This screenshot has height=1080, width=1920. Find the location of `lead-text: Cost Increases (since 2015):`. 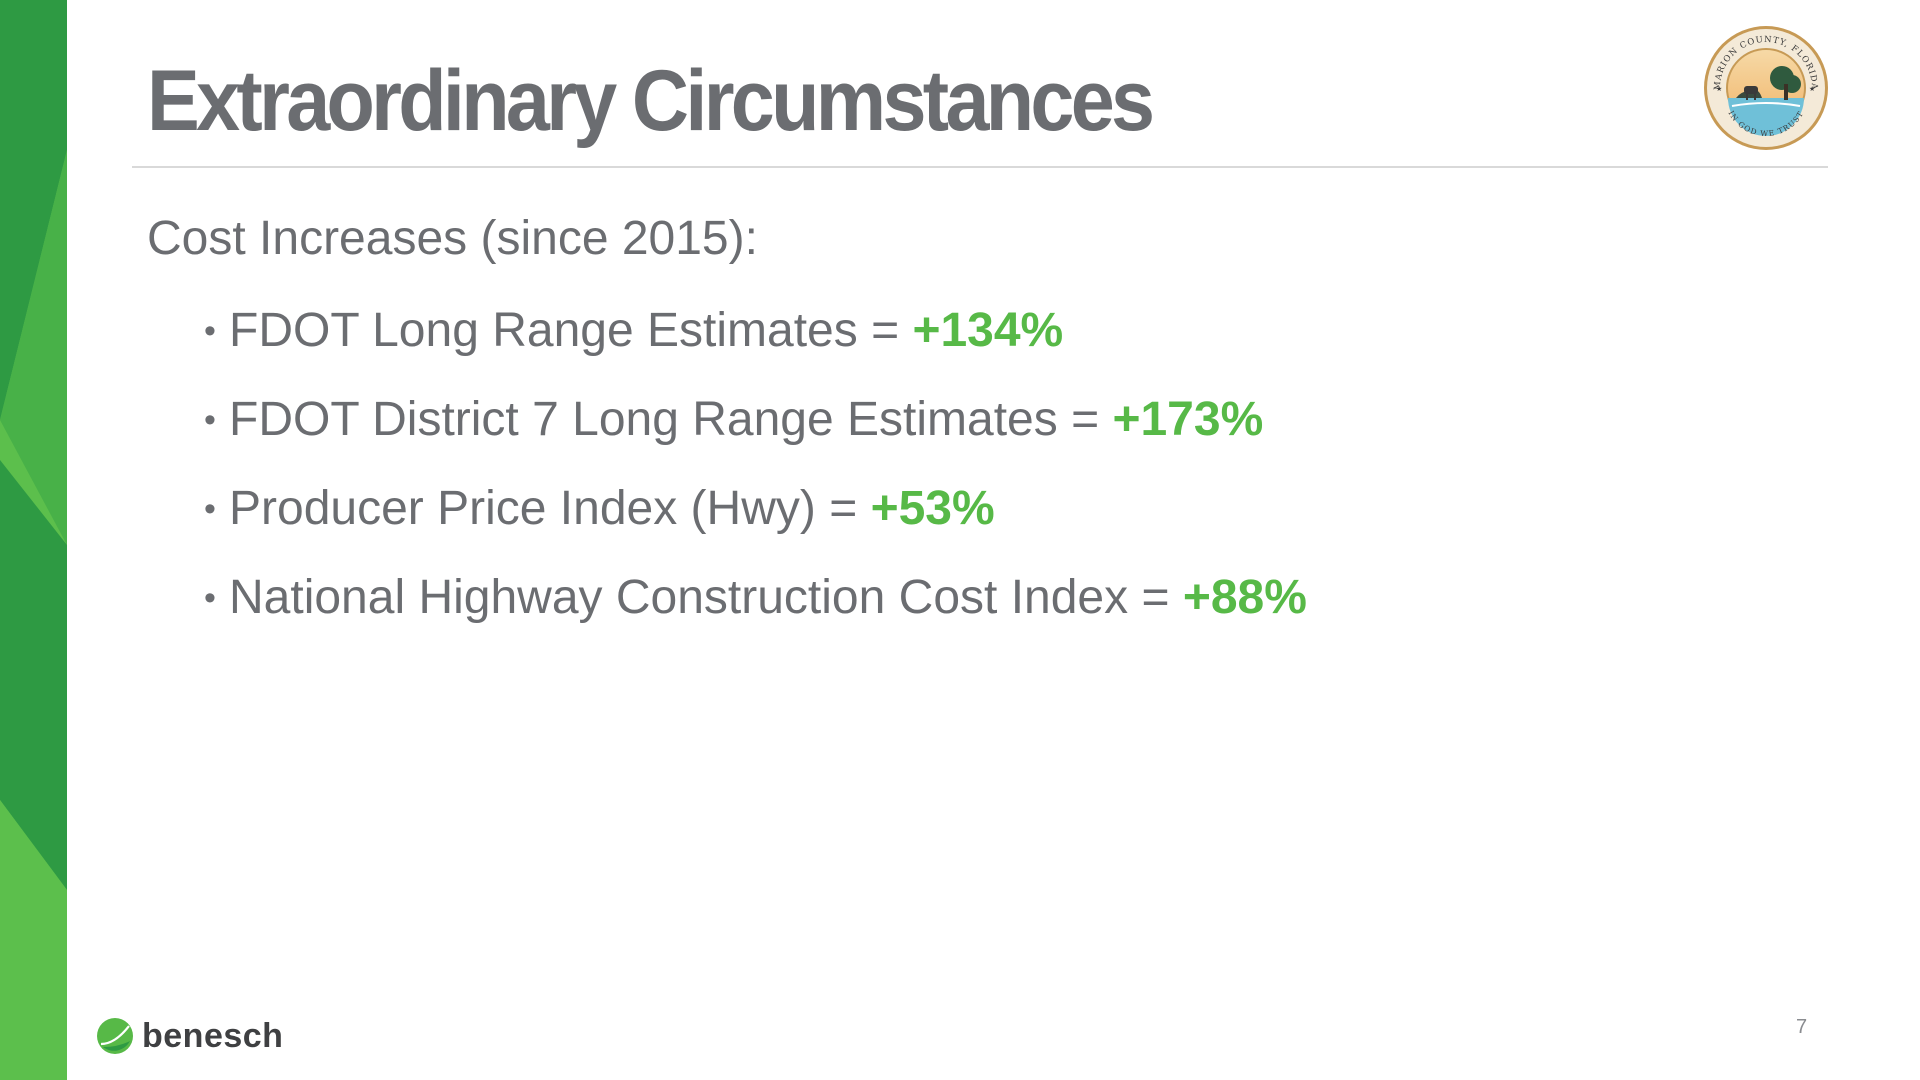

lead-text: Cost Increases (since 2015): is located at coordinates (452, 238).